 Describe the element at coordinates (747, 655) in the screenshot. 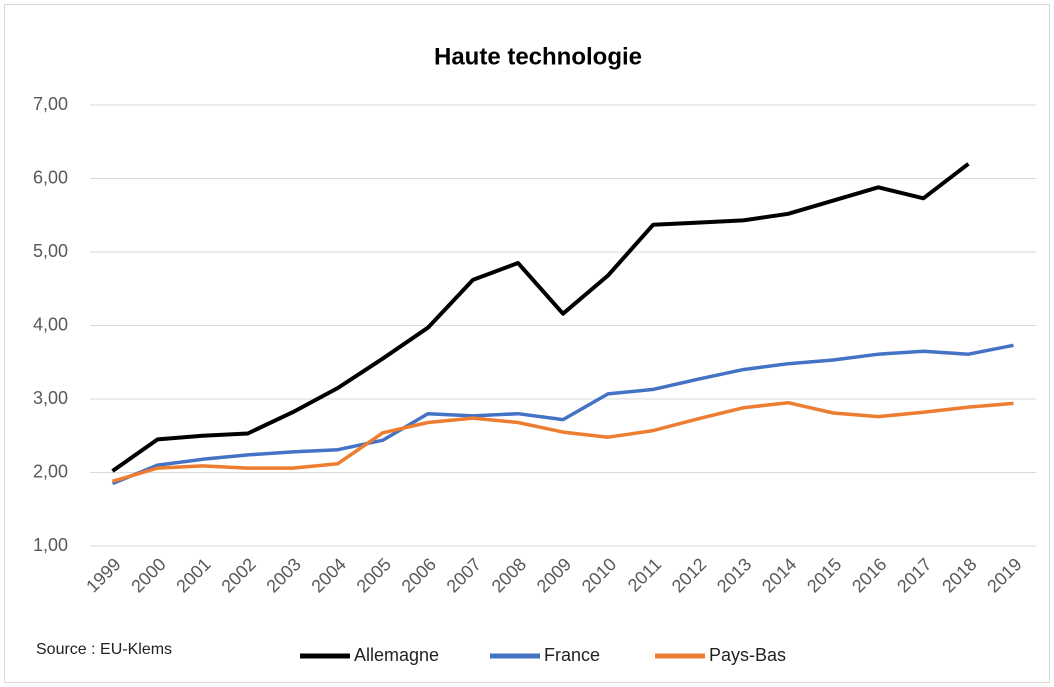

I see `legend-label: Pays-Bas` at that location.